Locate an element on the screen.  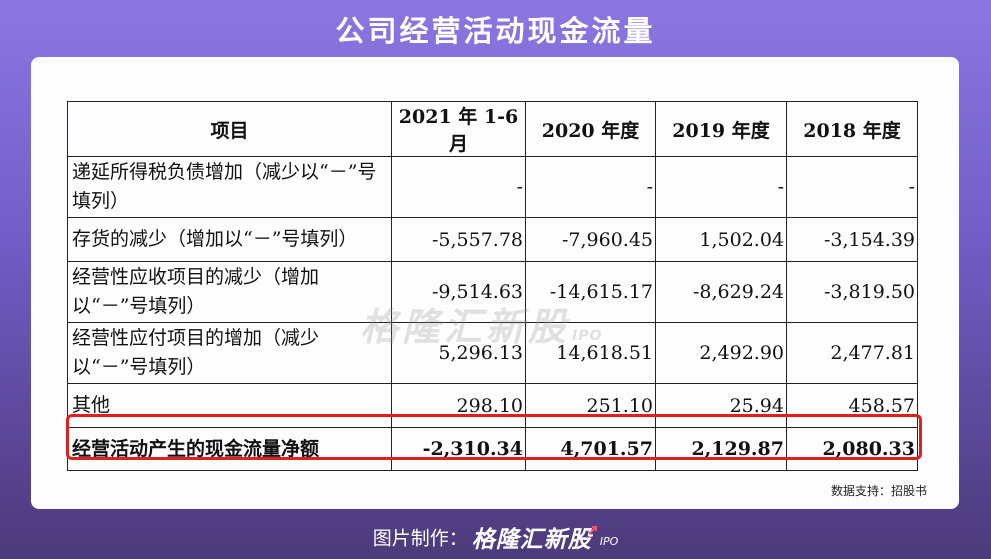
row-label: 递延所得税负债增加（减少以“－”号填列） is located at coordinates (229, 187).